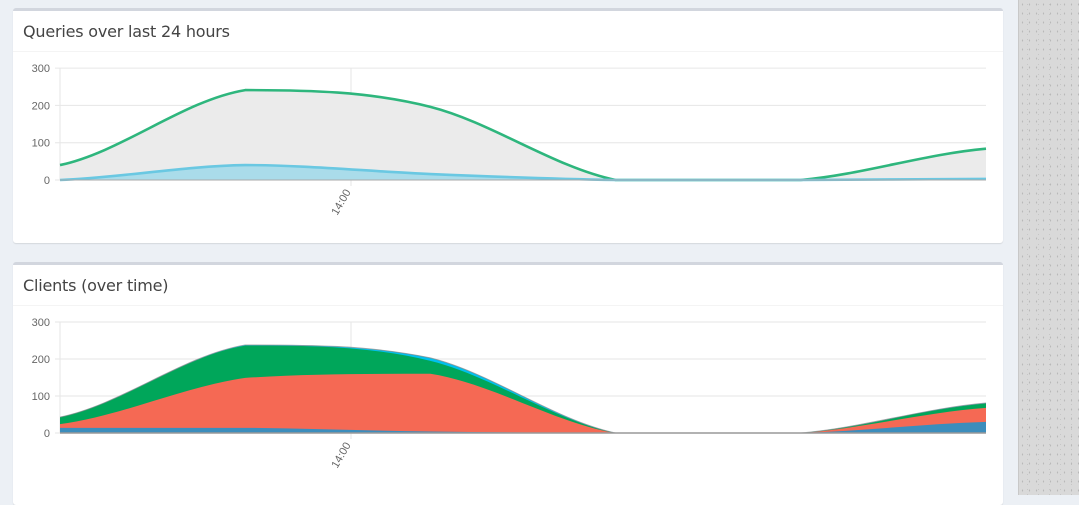 The height and width of the screenshot is (505, 1079). I want to click on series-area, so click(523, 172).